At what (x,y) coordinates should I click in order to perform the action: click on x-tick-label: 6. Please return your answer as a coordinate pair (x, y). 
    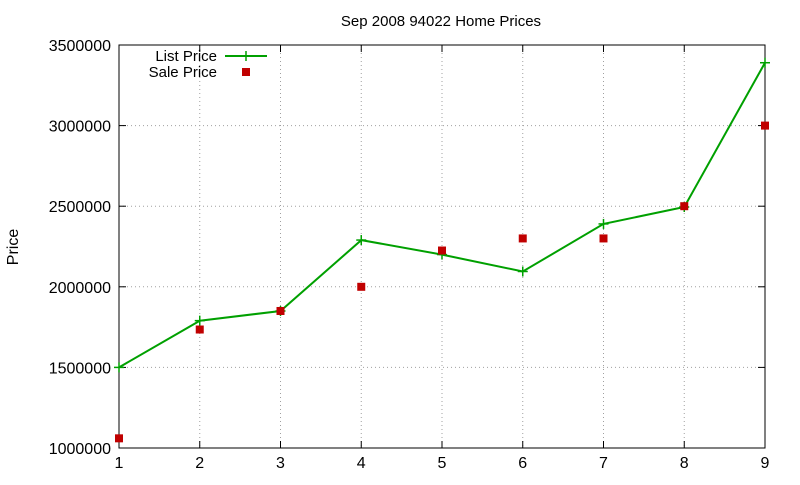
    Looking at the image, I should click on (522, 463).